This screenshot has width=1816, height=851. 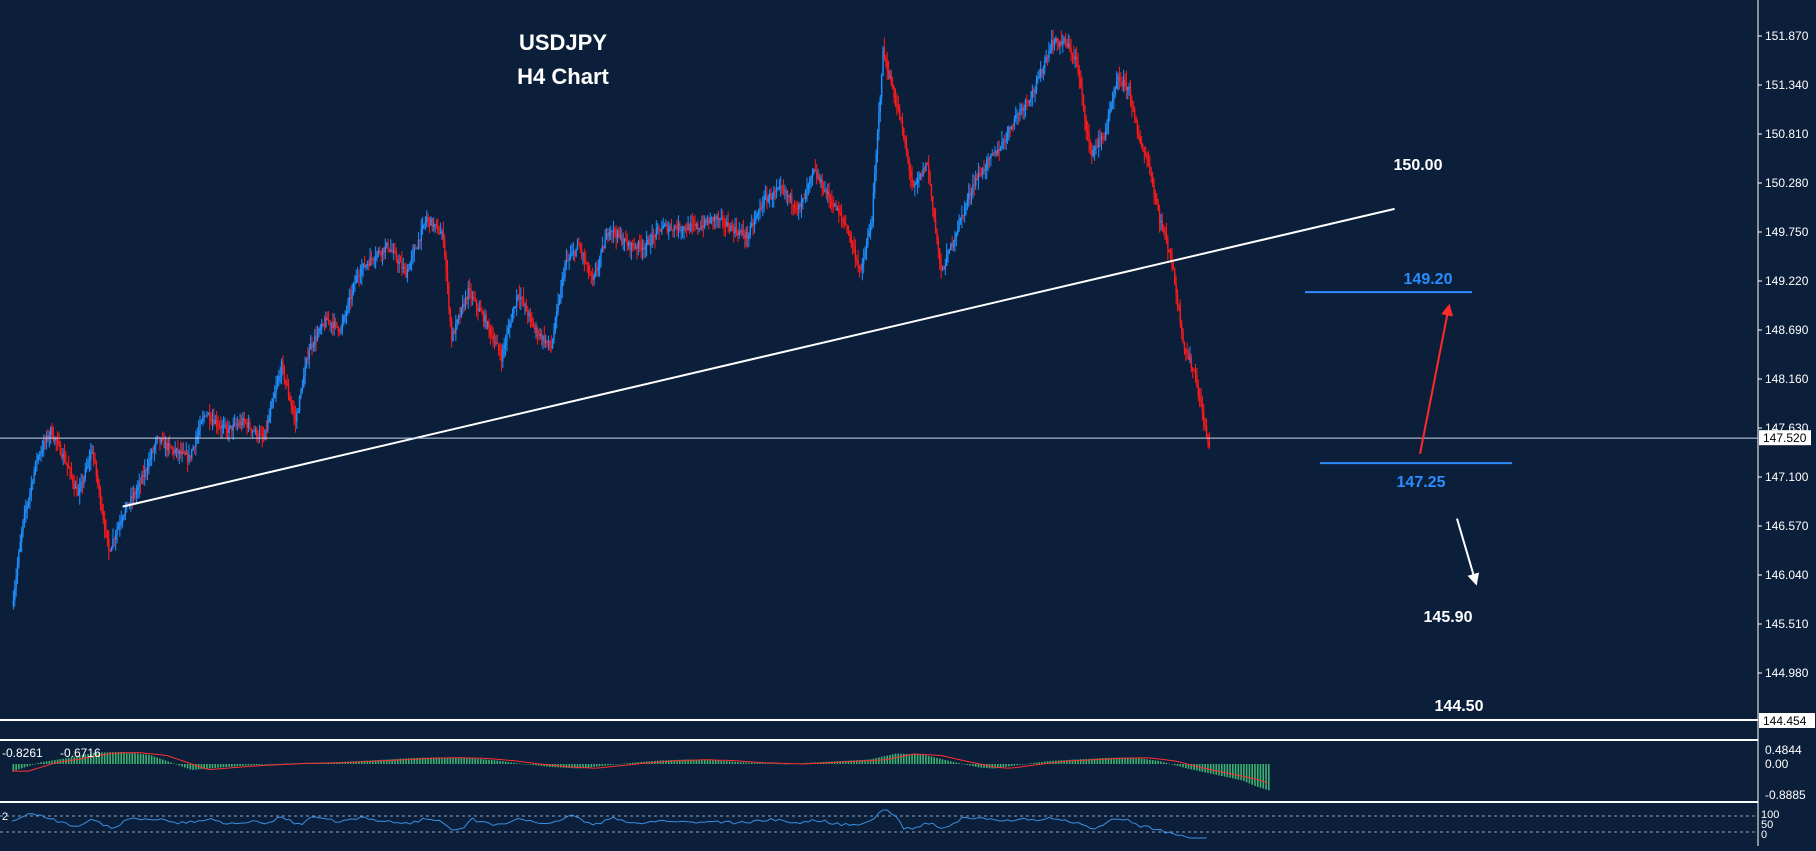 What do you see at coordinates (1787, 85) in the screenshot?
I see `price-tick-label: 151.340` at bounding box center [1787, 85].